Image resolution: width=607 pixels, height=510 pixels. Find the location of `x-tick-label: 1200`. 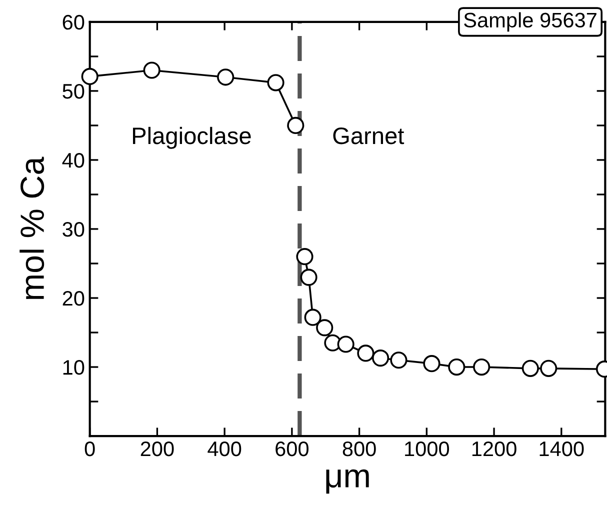

x-tick-label: 1200 is located at coordinates (494, 448).